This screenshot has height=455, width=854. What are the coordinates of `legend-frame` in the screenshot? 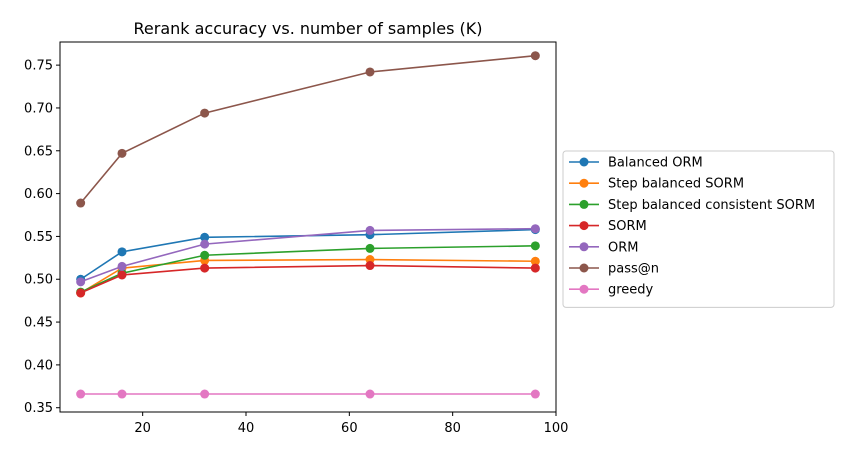 It's located at (698, 229).